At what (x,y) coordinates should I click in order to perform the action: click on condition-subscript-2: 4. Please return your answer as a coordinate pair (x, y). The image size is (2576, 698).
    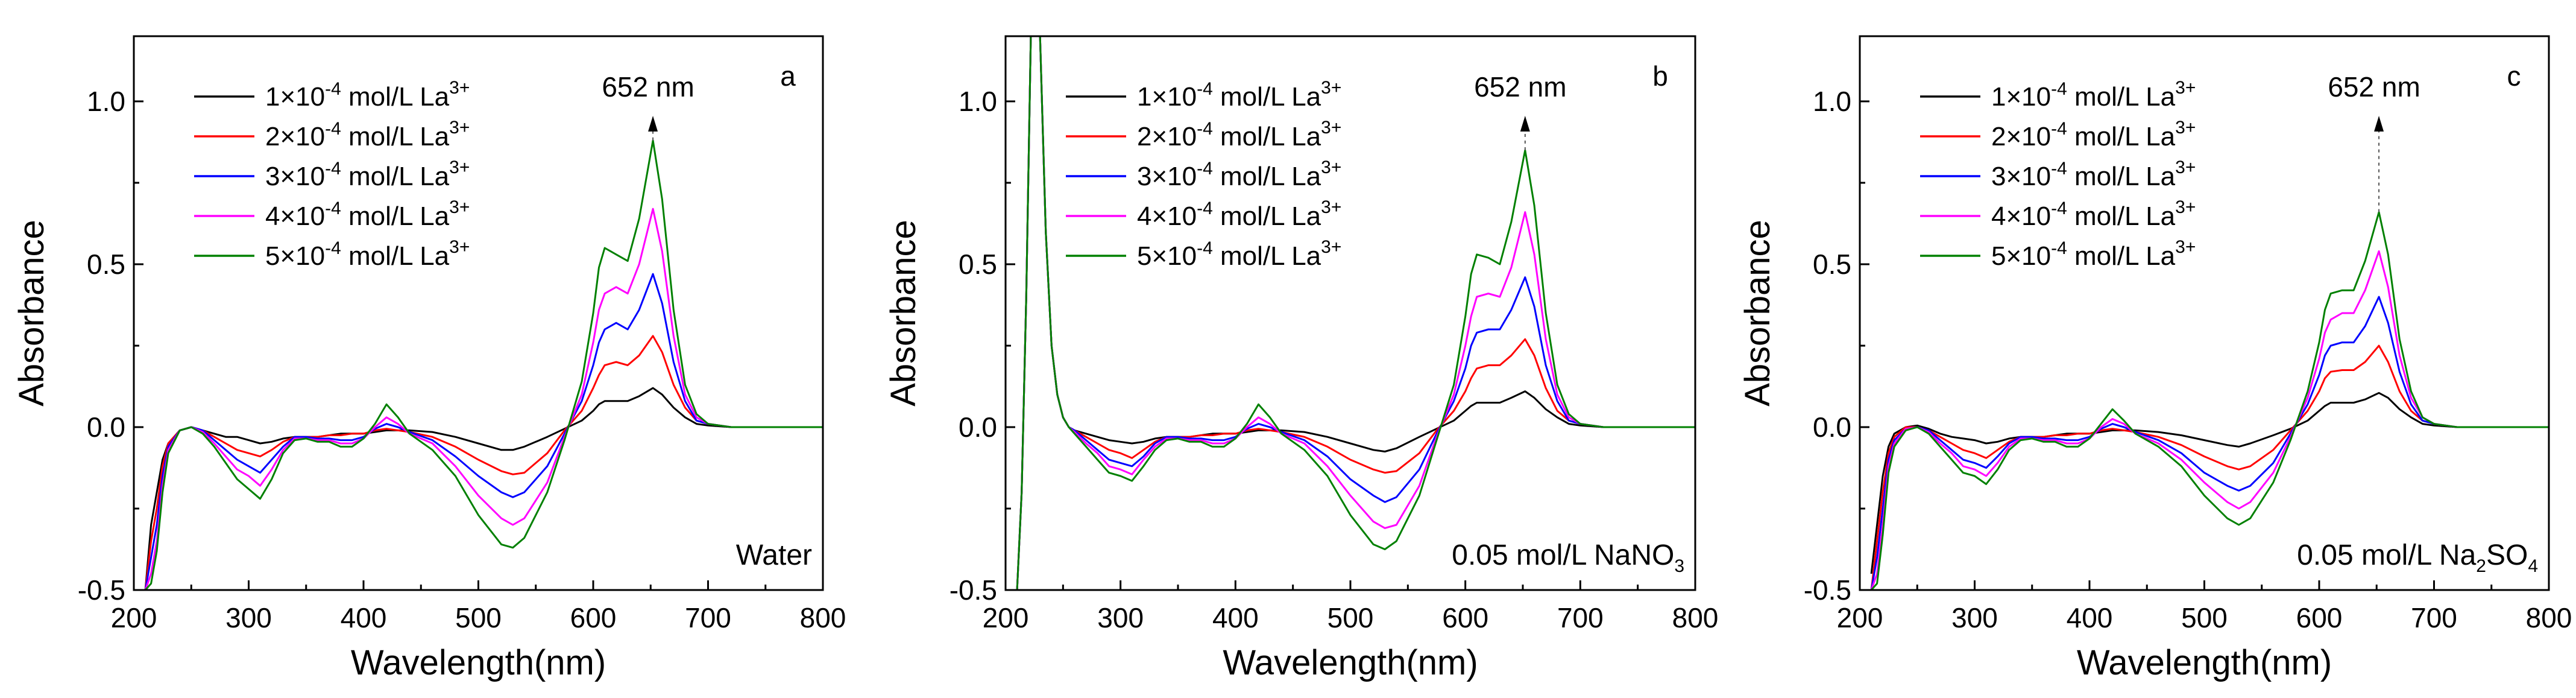
    Looking at the image, I should click on (2533, 566).